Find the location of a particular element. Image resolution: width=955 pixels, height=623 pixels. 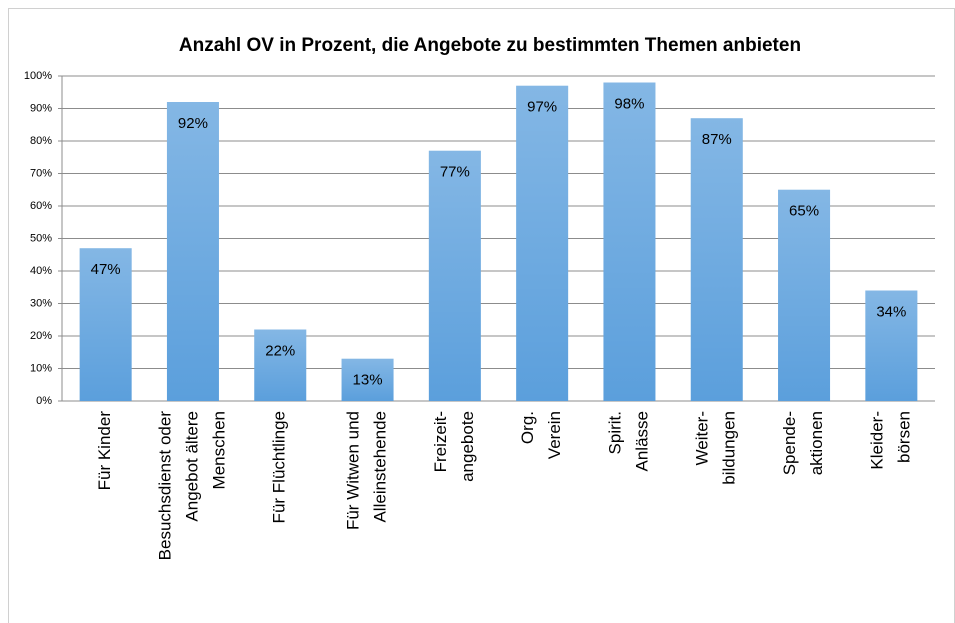

x-tick-label: Anlässe is located at coordinates (641, 441).